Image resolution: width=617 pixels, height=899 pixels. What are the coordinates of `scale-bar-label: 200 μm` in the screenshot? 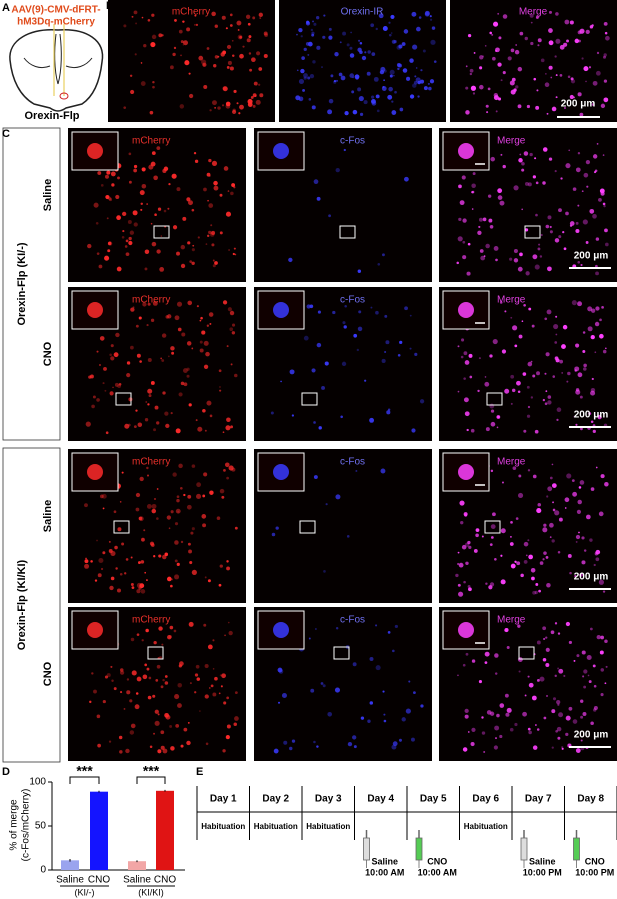 It's located at (591, 577).